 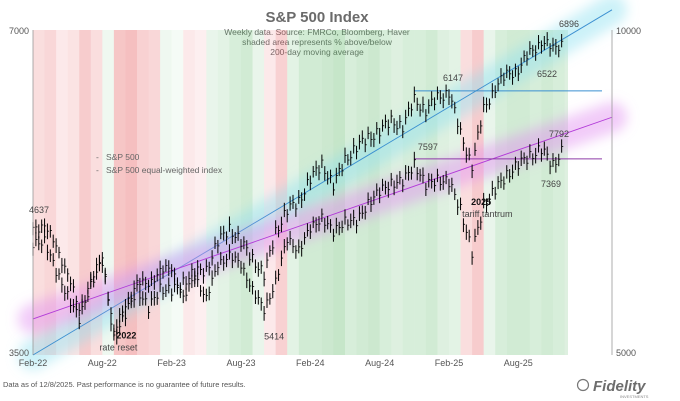 What do you see at coordinates (317, 42) in the screenshot?
I see `chart-subtitle-line-2: shaded area represents % above/below` at bounding box center [317, 42].